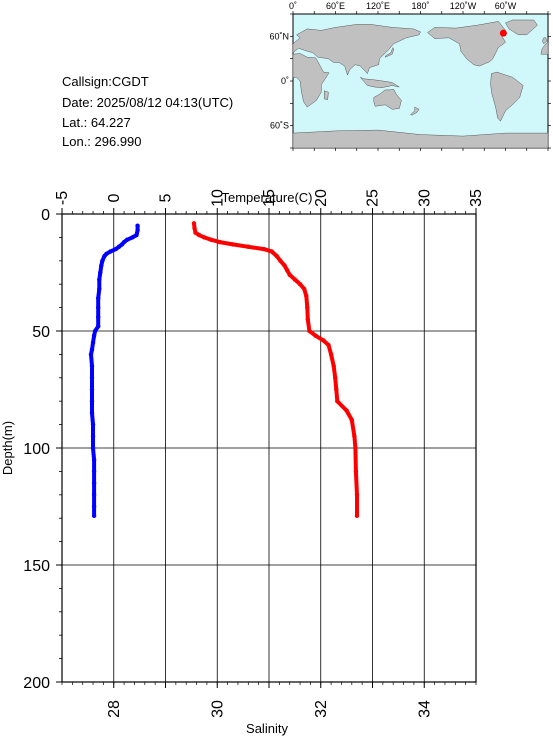  What do you see at coordinates (105, 81) in the screenshot?
I see `callsign-label: Callsign:CGDT` at bounding box center [105, 81].